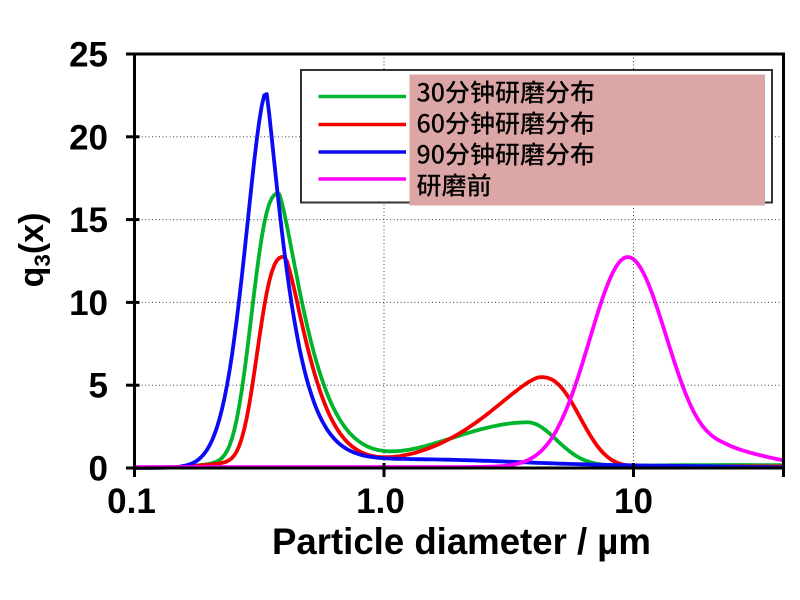  I want to click on svg-text: q3(x), so click(34, 250).